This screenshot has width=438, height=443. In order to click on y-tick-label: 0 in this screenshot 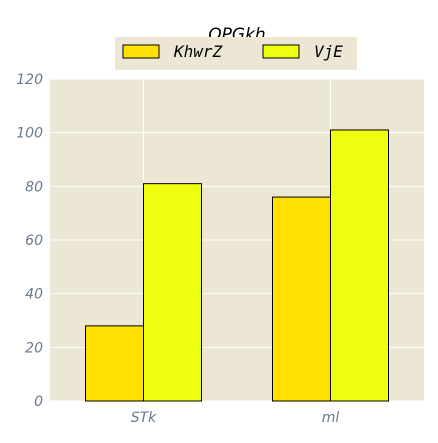, I will do `click(38, 402)`.